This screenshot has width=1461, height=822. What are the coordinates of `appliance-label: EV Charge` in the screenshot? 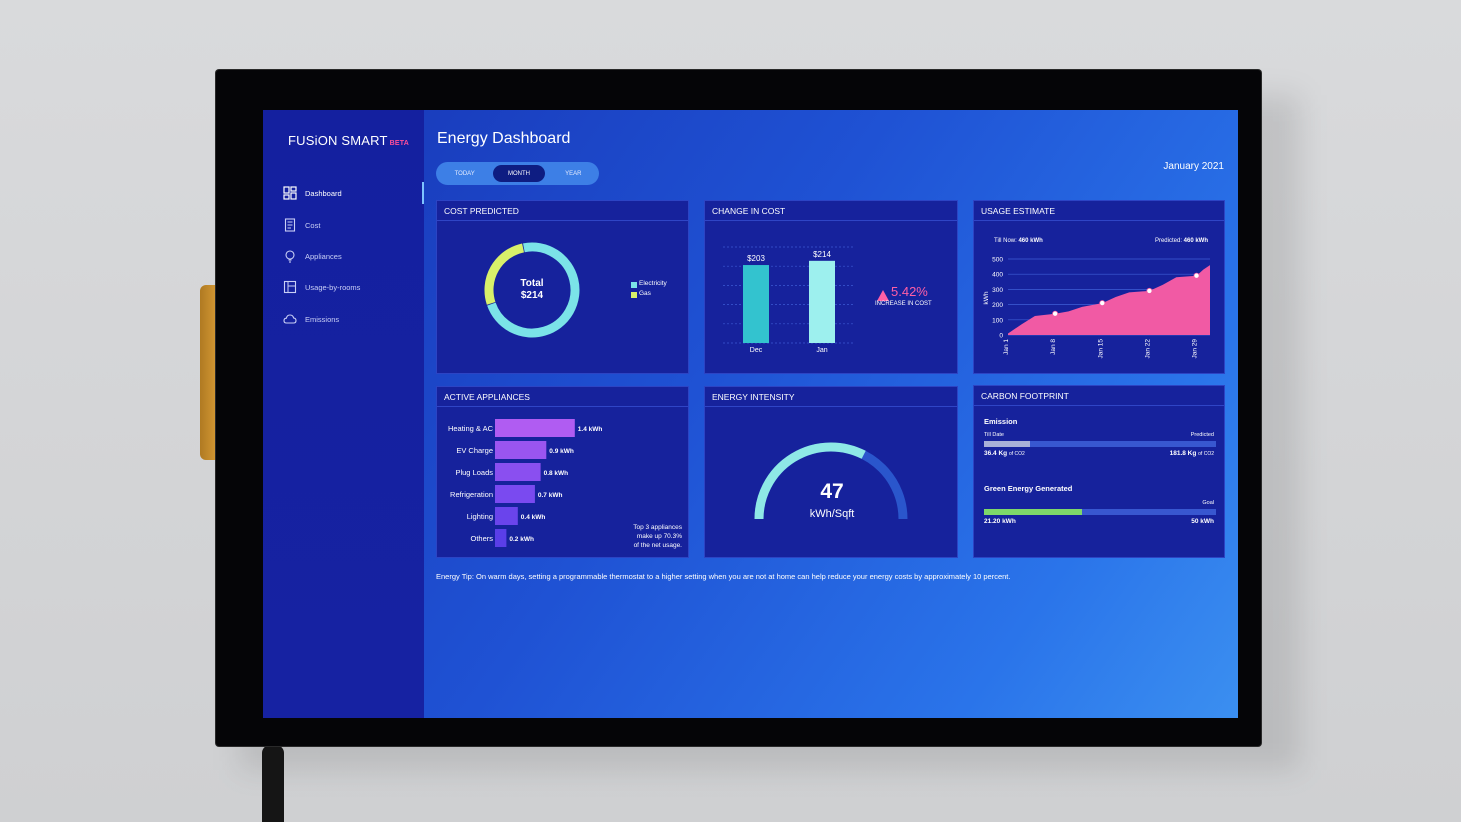 It's located at (474, 450).